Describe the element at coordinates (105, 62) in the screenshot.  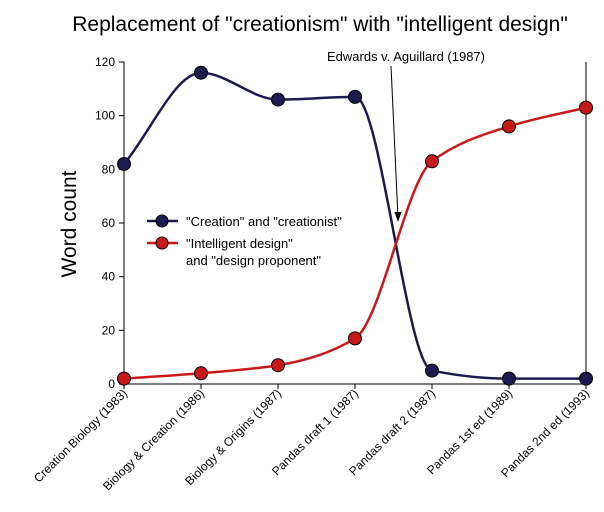
I see `y-tick-label: 120` at that location.